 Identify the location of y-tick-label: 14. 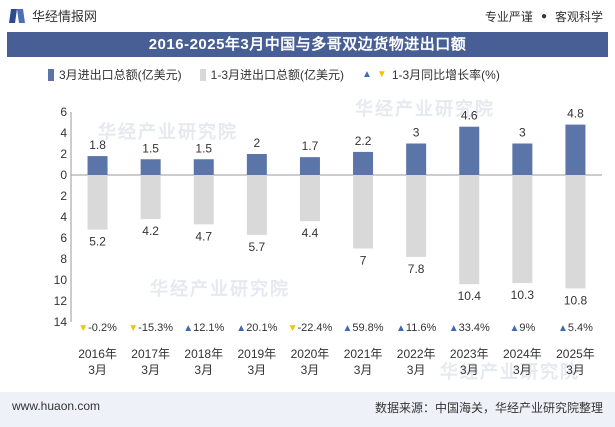
(61, 322).